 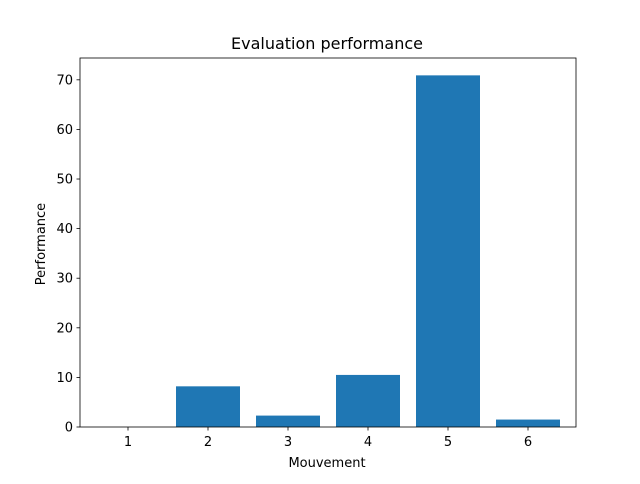 I want to click on y-tick-label-70: 70, so click(x=64, y=80).